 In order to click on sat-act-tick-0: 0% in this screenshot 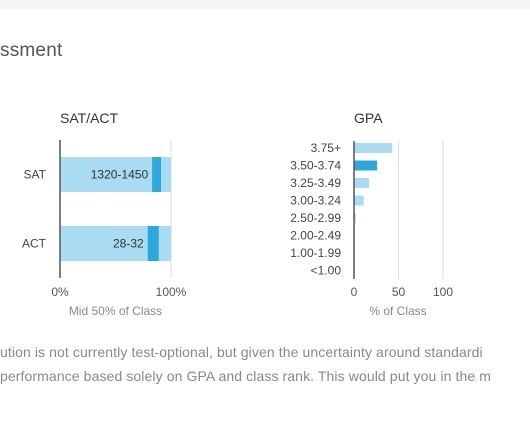, I will do `click(60, 292)`.